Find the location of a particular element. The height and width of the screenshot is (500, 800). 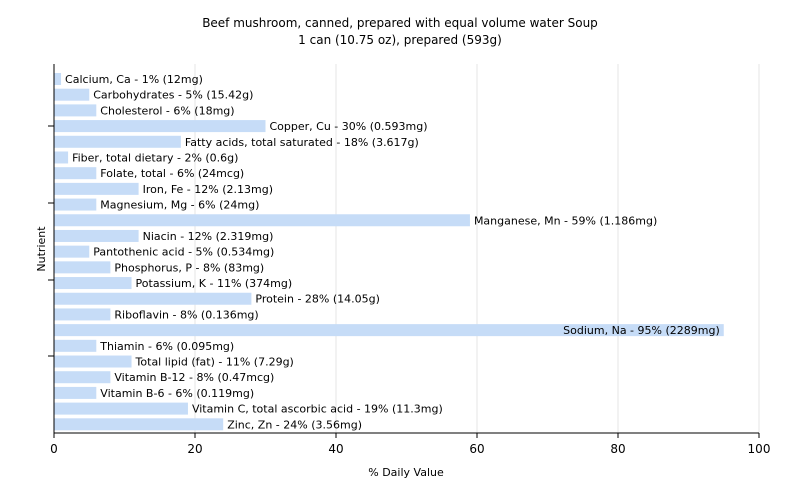

bar-label: Calcium, Ca - 1% (12mg) is located at coordinates (134, 79).